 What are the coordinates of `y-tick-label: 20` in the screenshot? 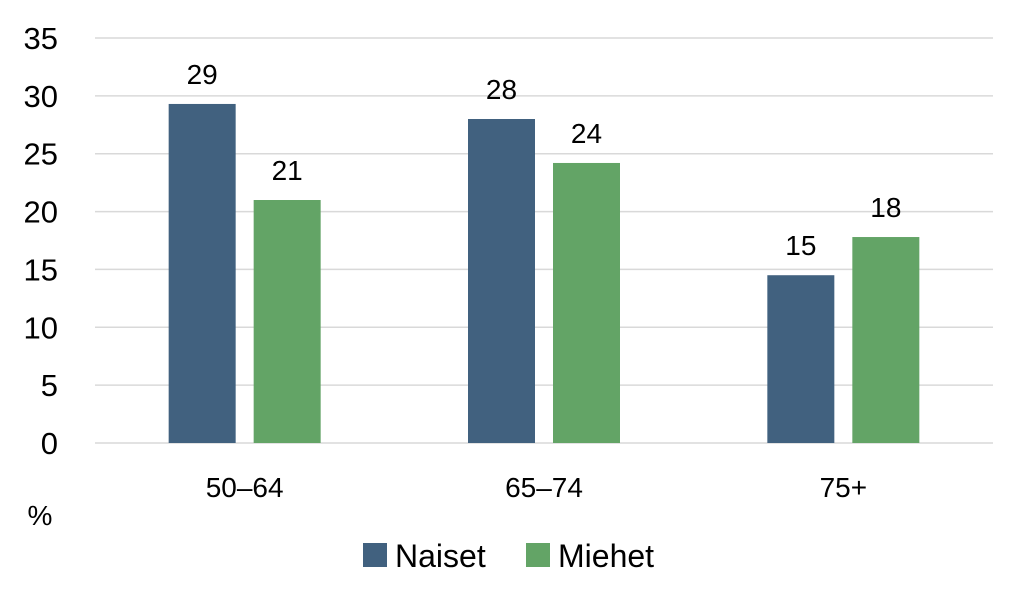 It's located at (41, 212).